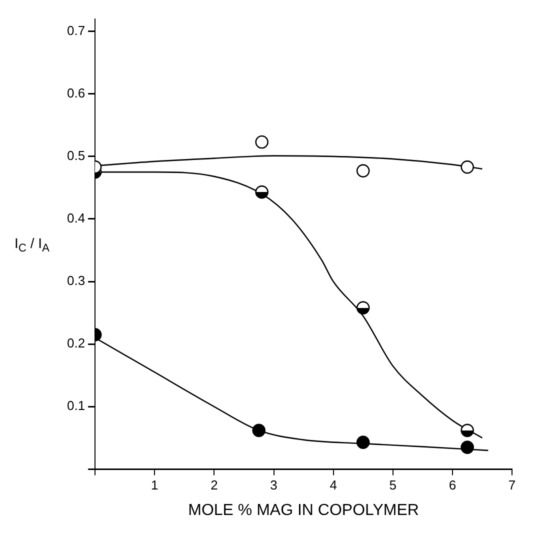  Describe the element at coordinates (452, 485) in the screenshot. I see `x-tick-label: 6` at that location.